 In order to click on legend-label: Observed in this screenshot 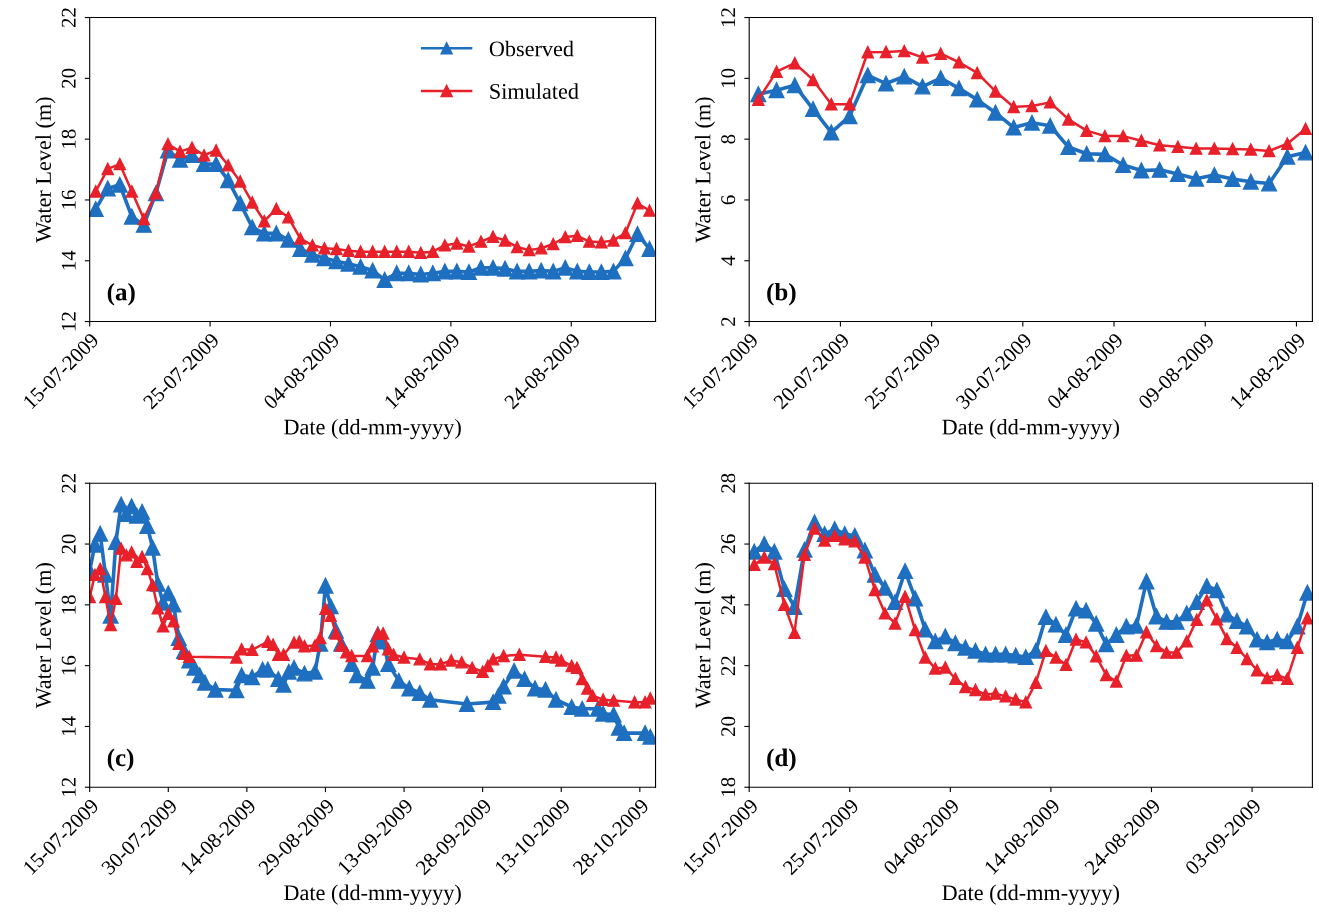, I will do `click(531, 48)`.